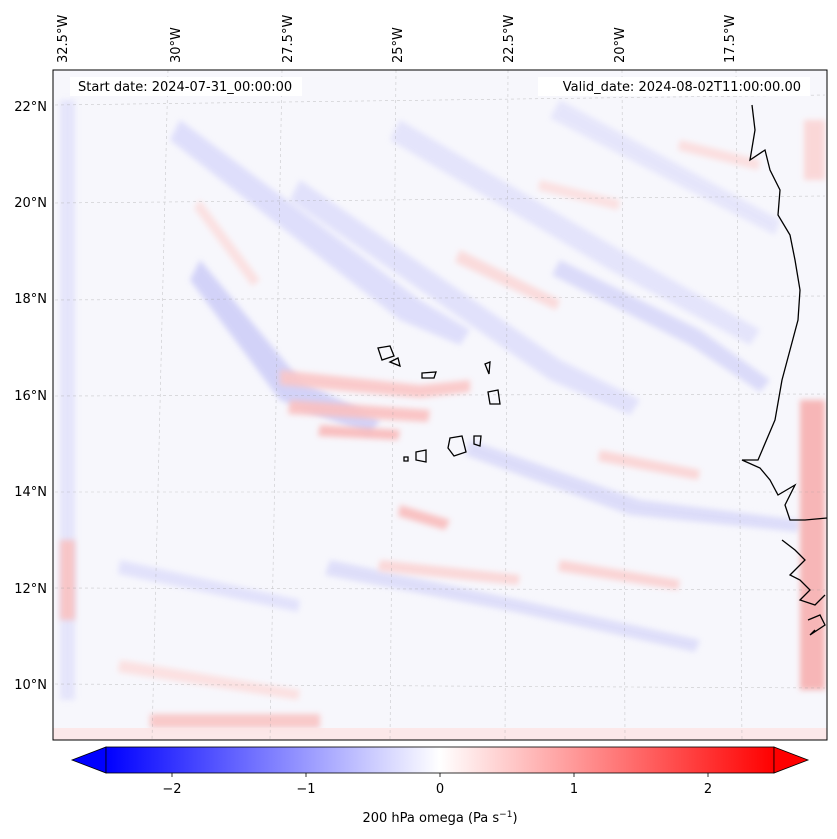 Image resolution: width=837 pixels, height=839 pixels. Describe the element at coordinates (30, 396) in the screenshot. I see `lat-label-16n: 16°N` at that location.